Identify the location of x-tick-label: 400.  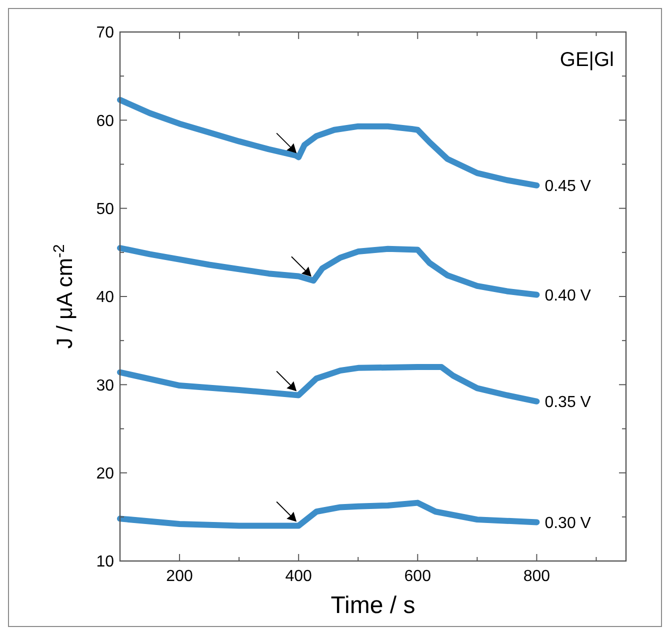
(298, 576).